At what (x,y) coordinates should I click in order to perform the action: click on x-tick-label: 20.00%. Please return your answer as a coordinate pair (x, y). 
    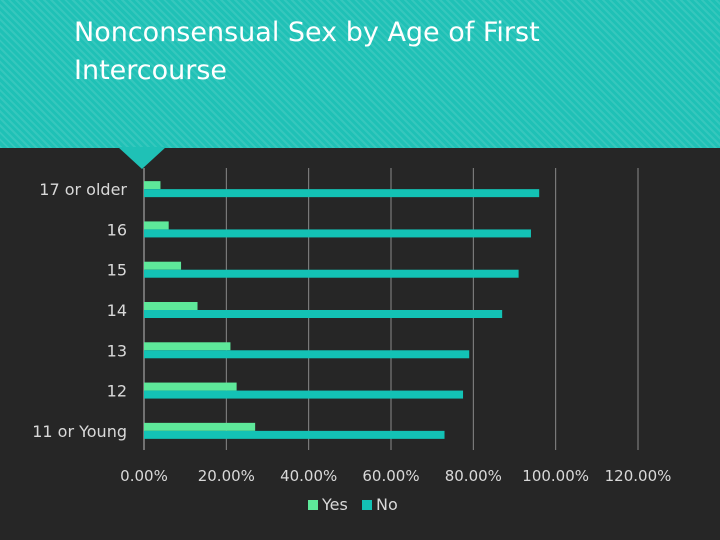
    Looking at the image, I should click on (226, 476).